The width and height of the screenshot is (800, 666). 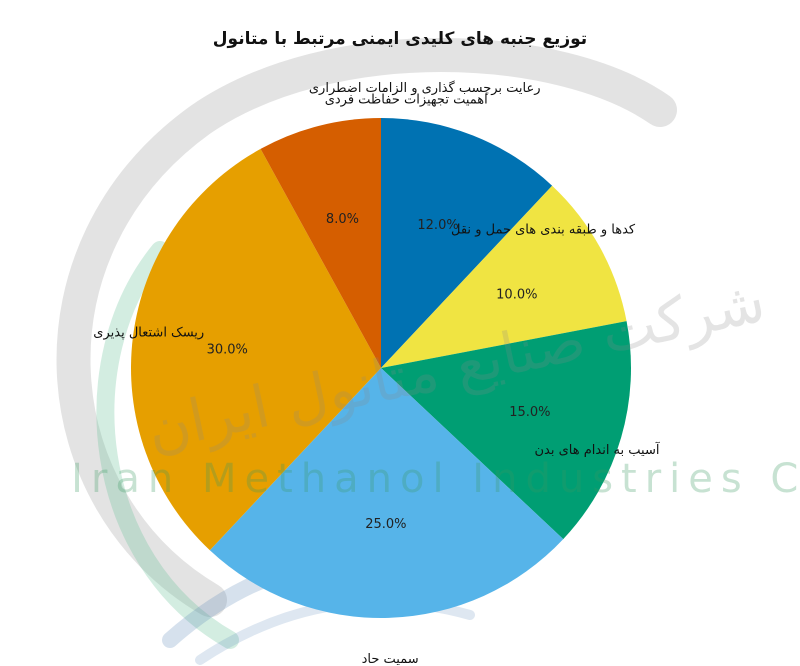 I want to click on pct-label-0: 12.0%, so click(x=437, y=225).